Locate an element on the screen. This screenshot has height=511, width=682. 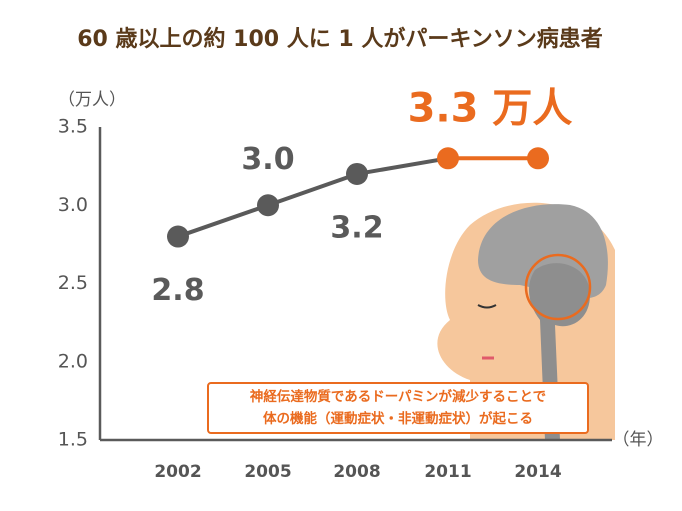
data-label: 2.8 is located at coordinates (177, 290).